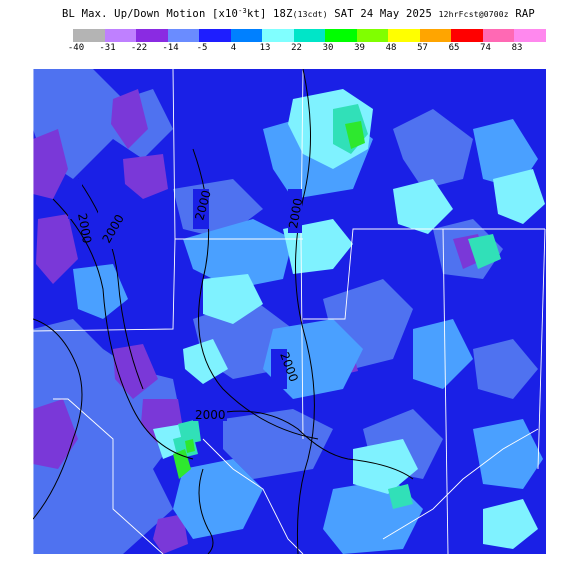 The width and height of the screenshot is (579, 579). Describe the element at coordinates (517, 48) in the screenshot. I see `legend-label: 83` at that location.